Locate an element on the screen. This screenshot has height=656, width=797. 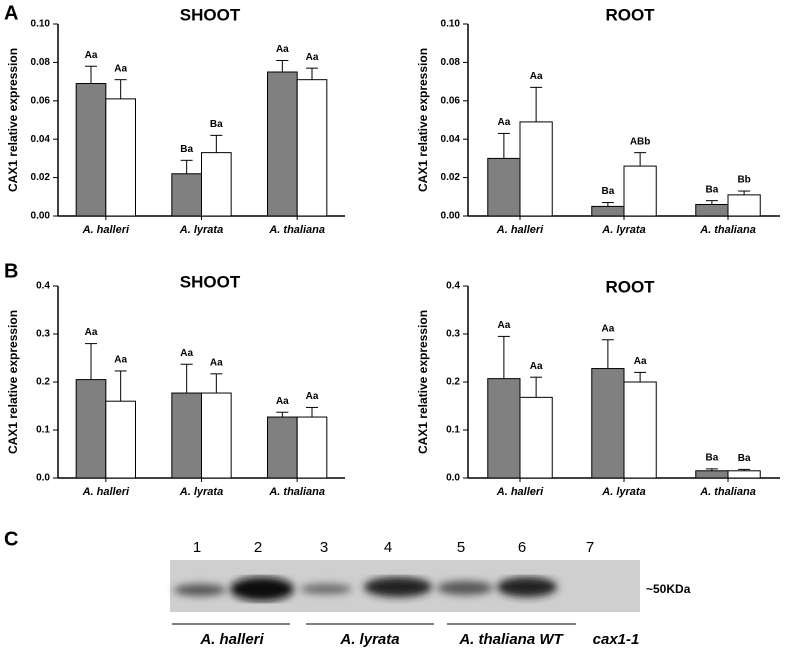
panel-label: C is located at coordinates (11, 539).